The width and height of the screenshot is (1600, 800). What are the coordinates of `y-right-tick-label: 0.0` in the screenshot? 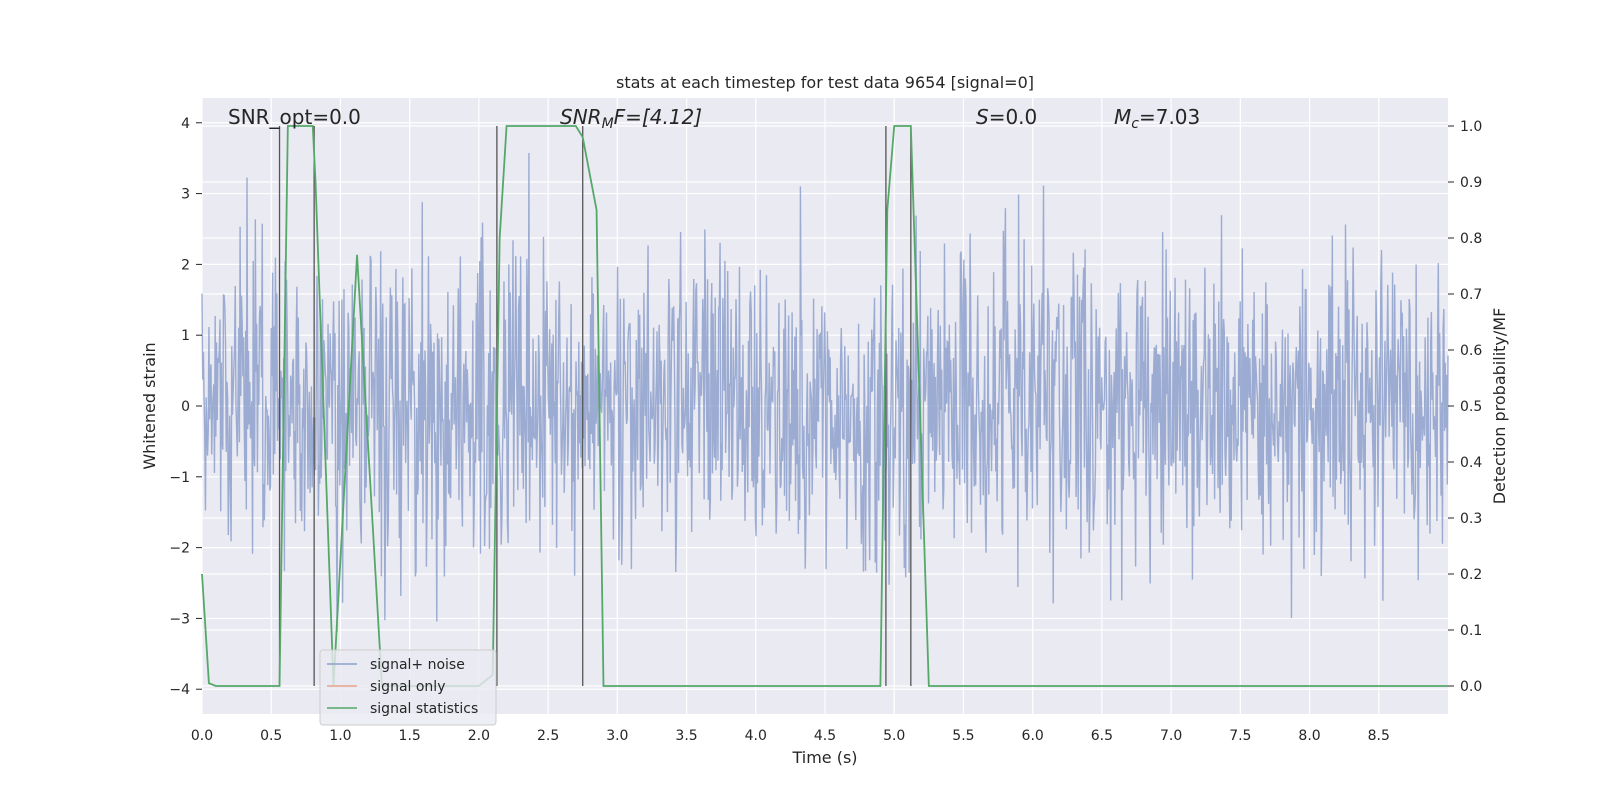 It's located at (1471, 687).